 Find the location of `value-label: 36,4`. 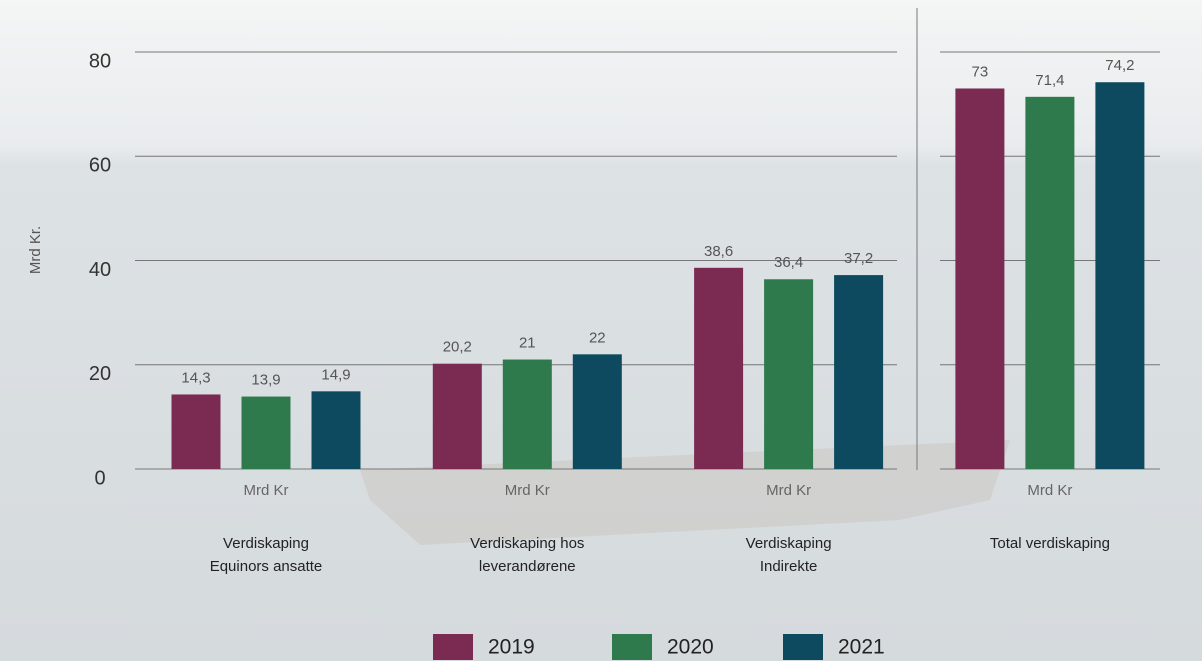

value-label: 36,4 is located at coordinates (788, 262).